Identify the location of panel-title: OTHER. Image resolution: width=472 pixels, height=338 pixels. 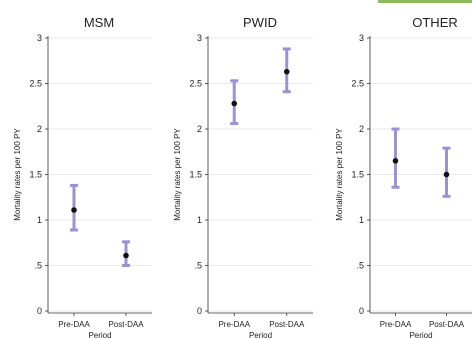
(435, 22).